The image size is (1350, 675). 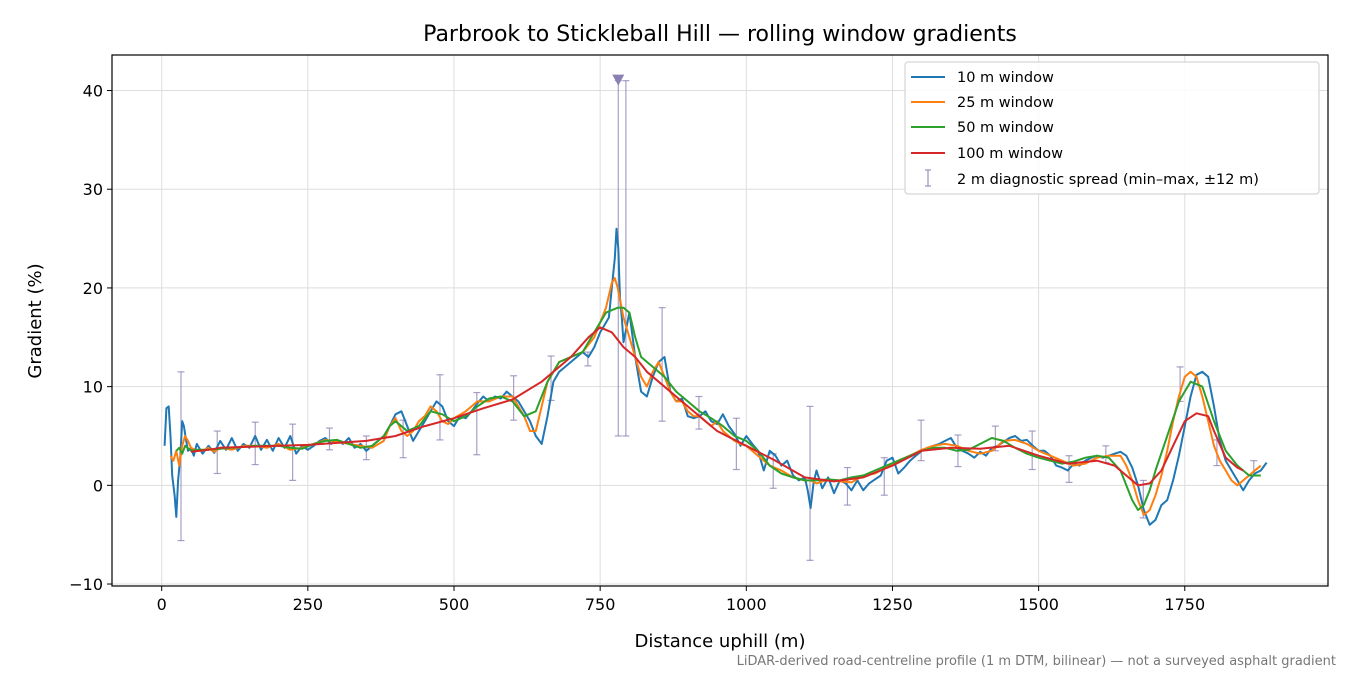 I want to click on y-tick-label: 0, so click(x=98, y=485).